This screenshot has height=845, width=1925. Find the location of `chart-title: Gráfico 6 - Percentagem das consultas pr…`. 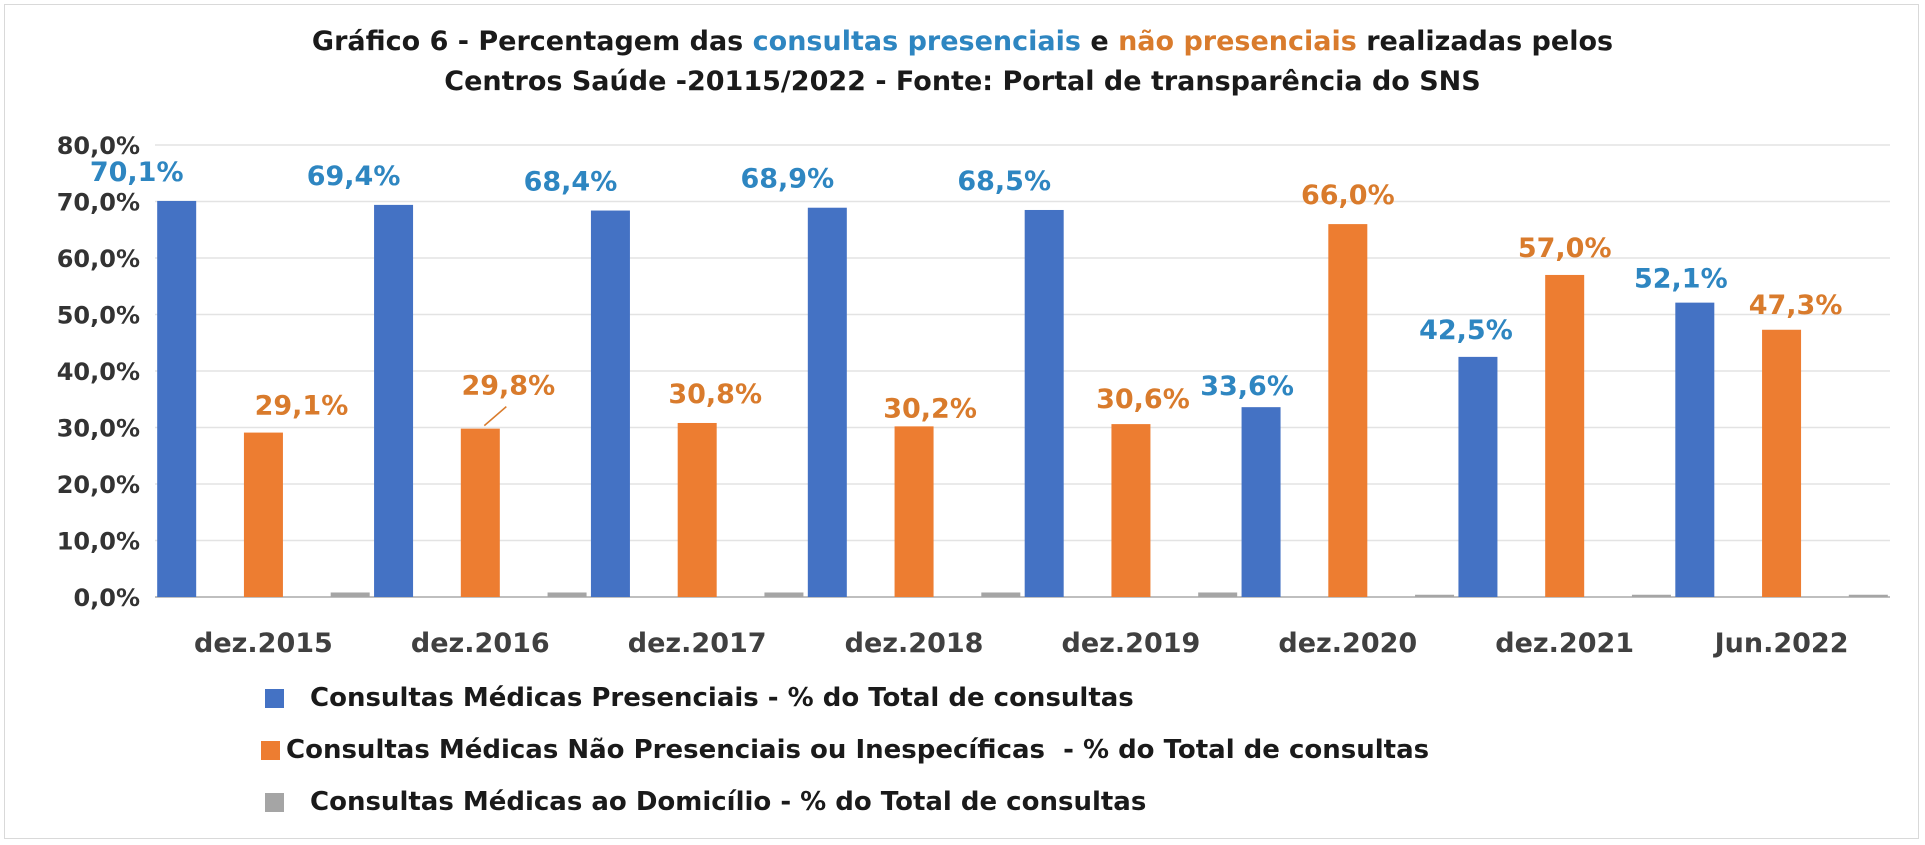

chart-title: Gráfico 6 - Percentagem das consultas pr… is located at coordinates (962, 62).